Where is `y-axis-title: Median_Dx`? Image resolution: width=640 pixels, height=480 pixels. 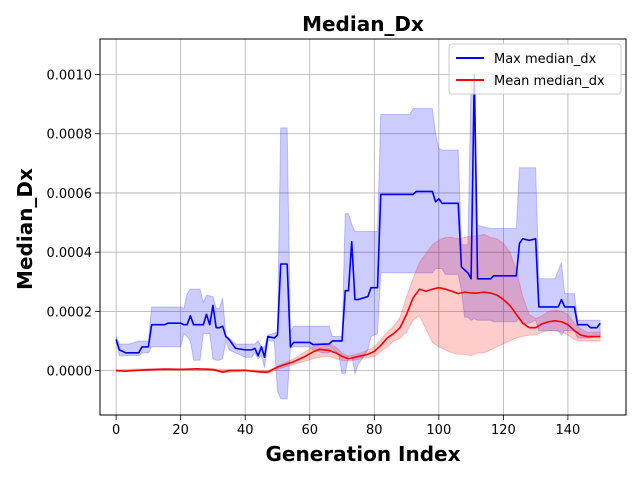 y-axis-title: Median_Dx is located at coordinates (25, 229).